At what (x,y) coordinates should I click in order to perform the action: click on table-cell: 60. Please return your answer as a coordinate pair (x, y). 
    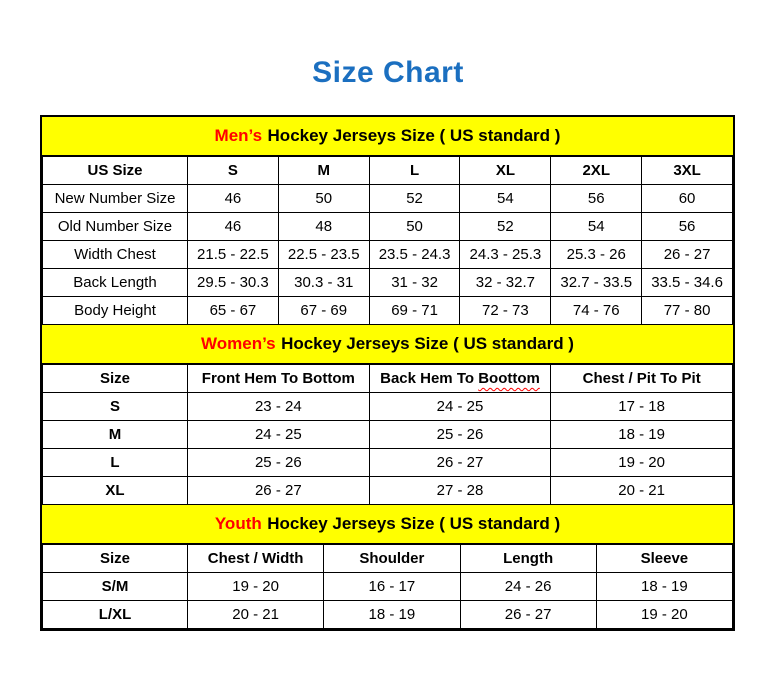
    Looking at the image, I should click on (687, 198).